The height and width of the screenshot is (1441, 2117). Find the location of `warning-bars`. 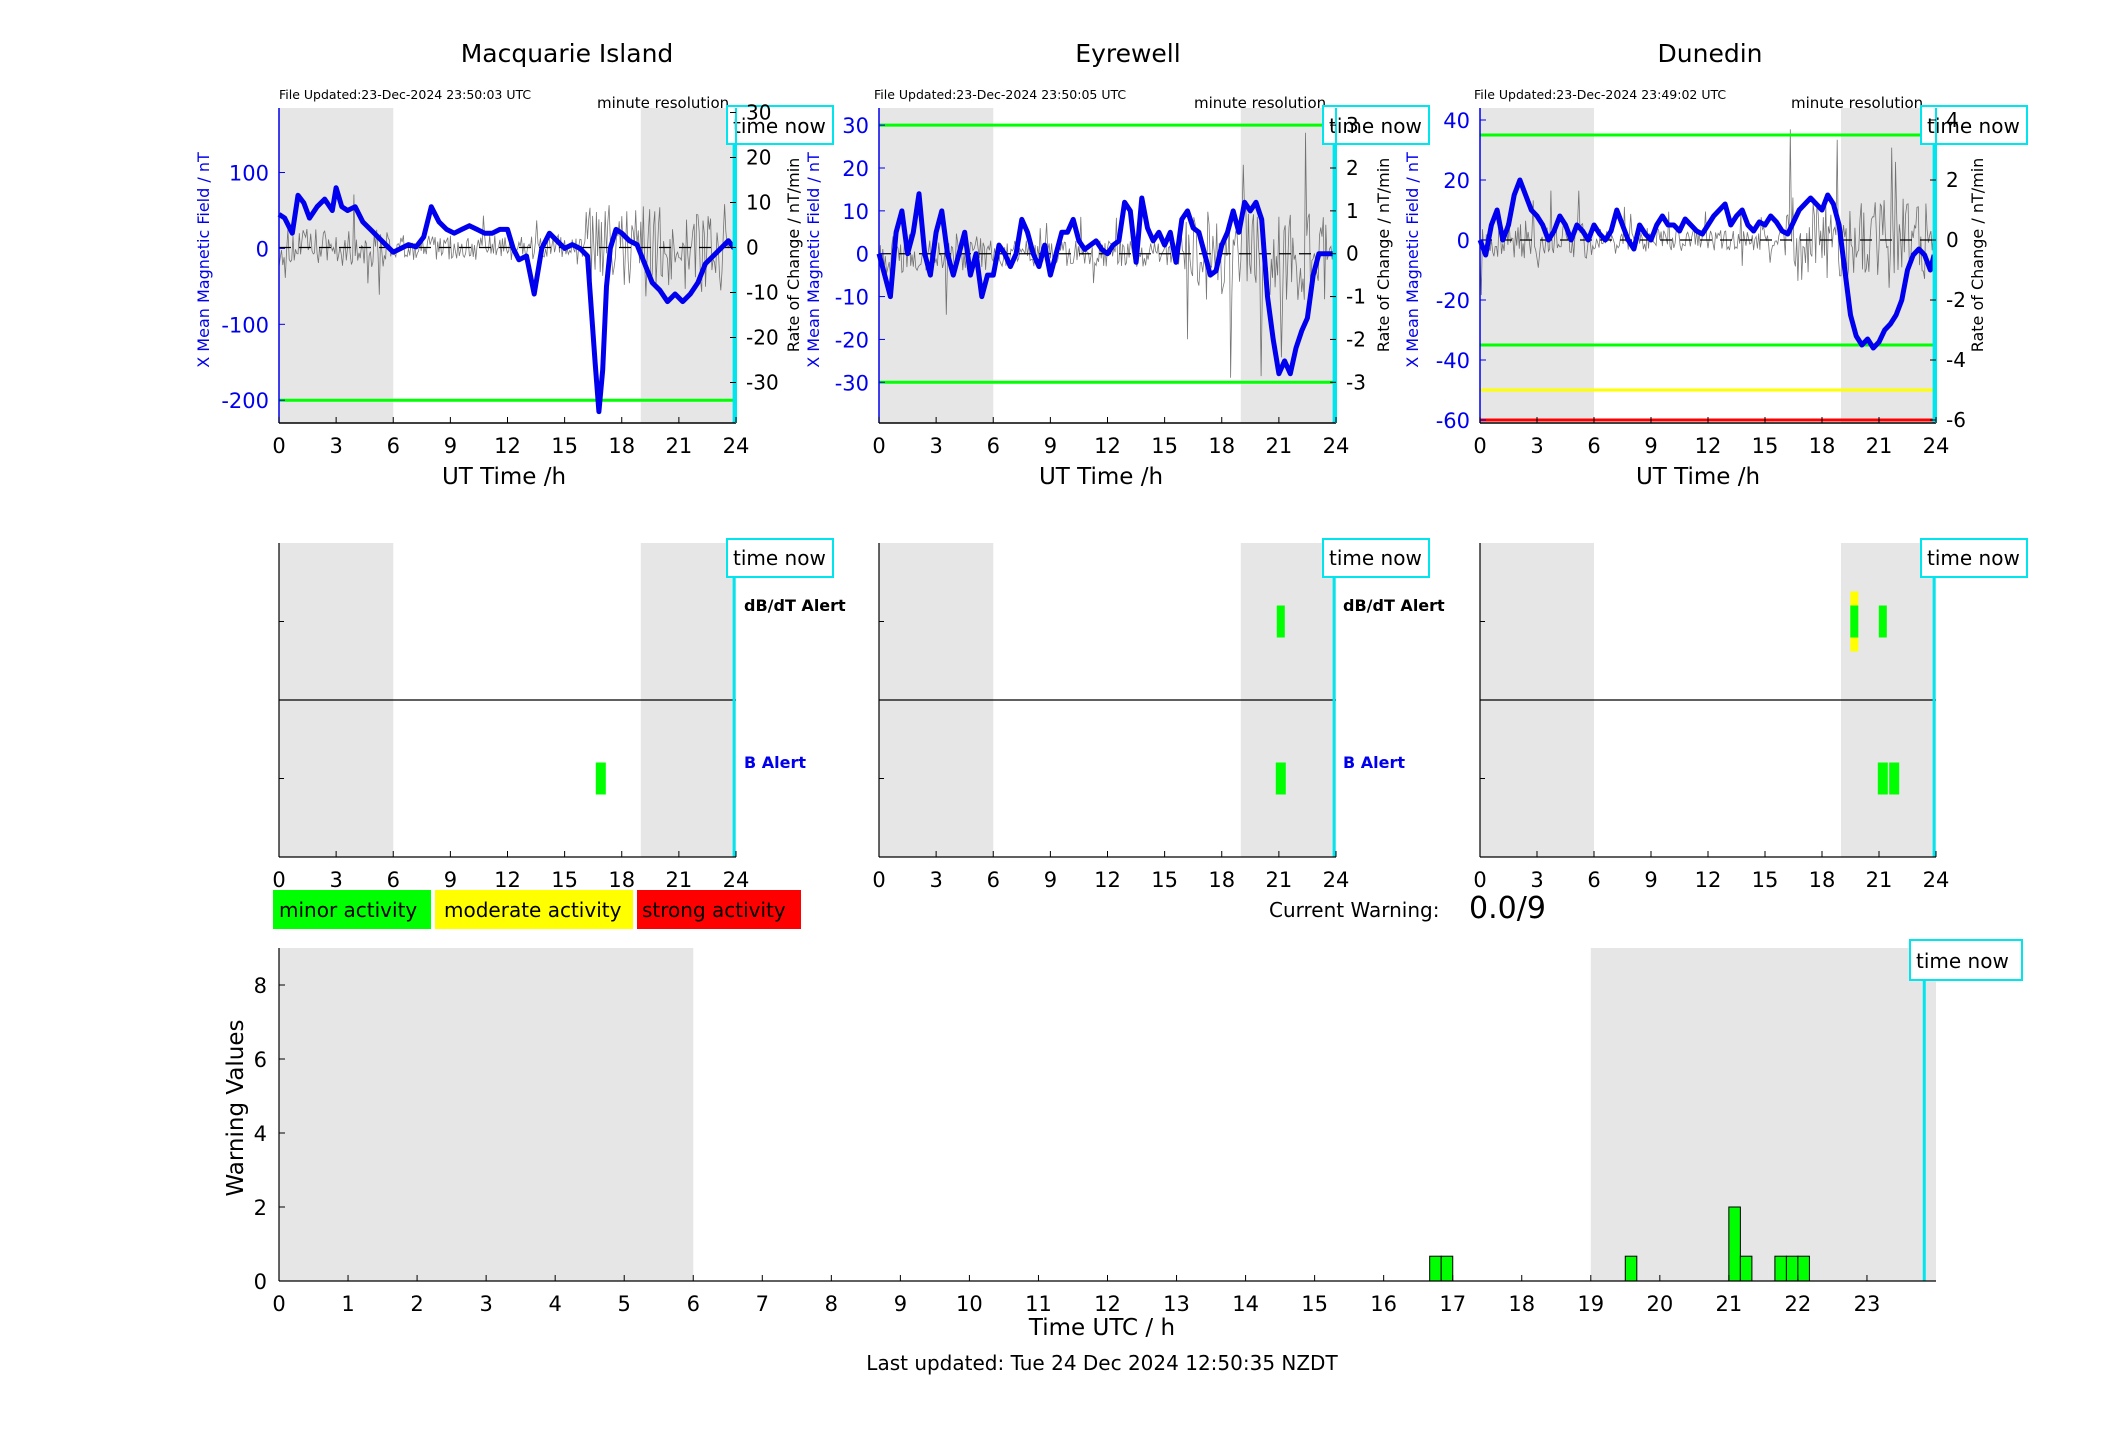

warning-bars is located at coordinates (1619, 1244).